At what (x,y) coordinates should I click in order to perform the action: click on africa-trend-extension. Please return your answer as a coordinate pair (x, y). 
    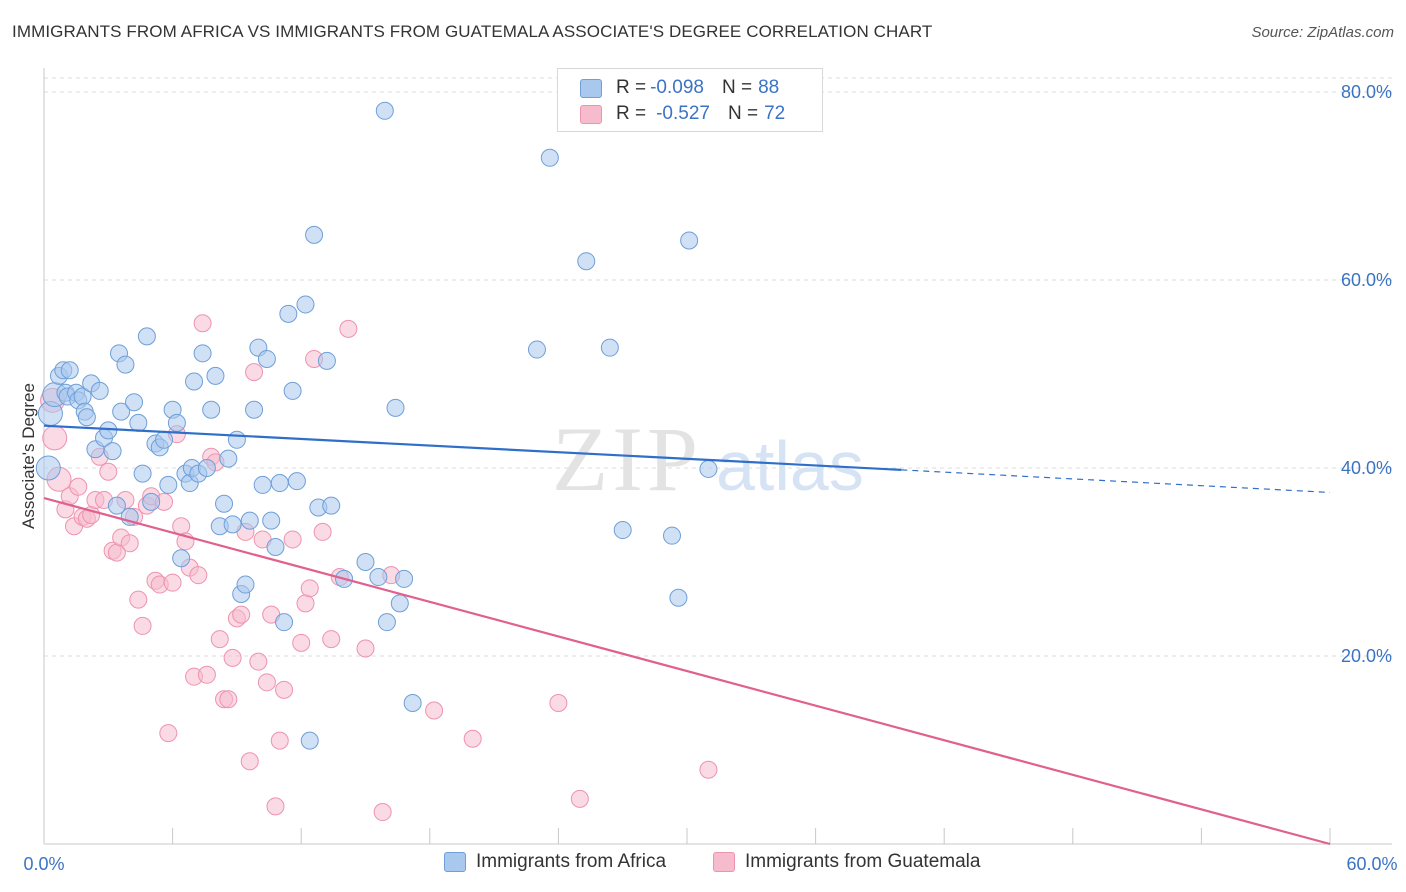
    Looking at the image, I should click on (1116, 481).